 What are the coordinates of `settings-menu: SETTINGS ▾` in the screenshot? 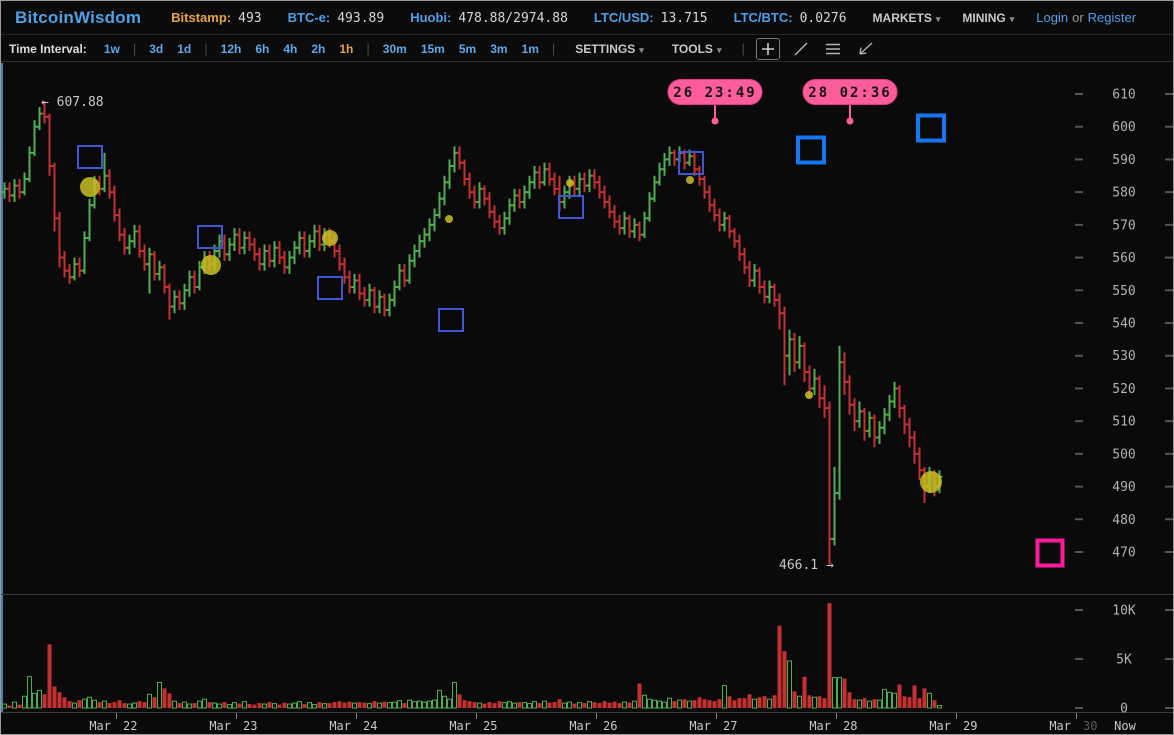 It's located at (609, 48).